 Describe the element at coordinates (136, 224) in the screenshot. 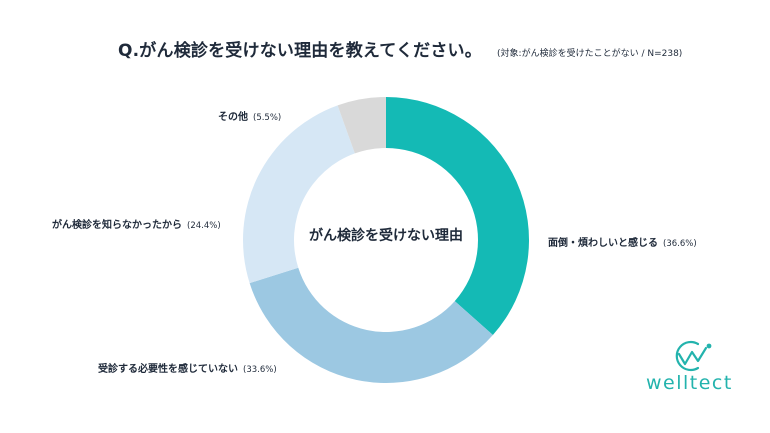

I see `slice-label-3: がん検診を知らなかったから (24.4%)` at that location.